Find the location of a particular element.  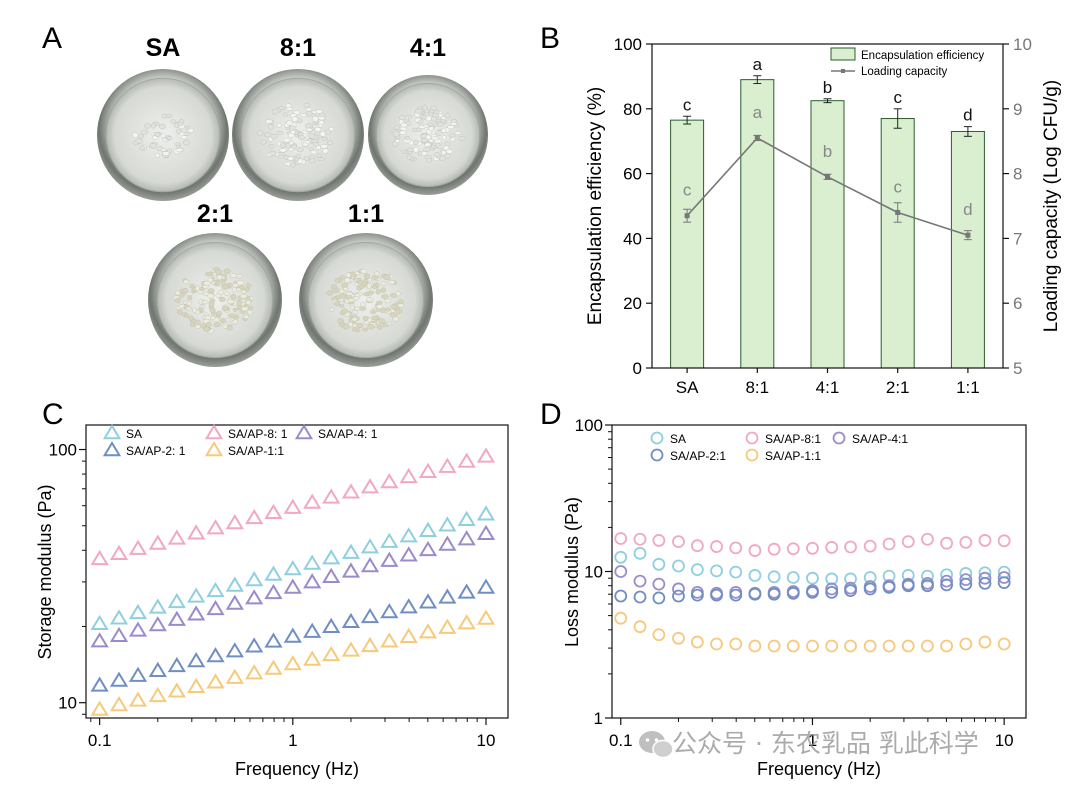

petri-dish is located at coordinates (163, 135).